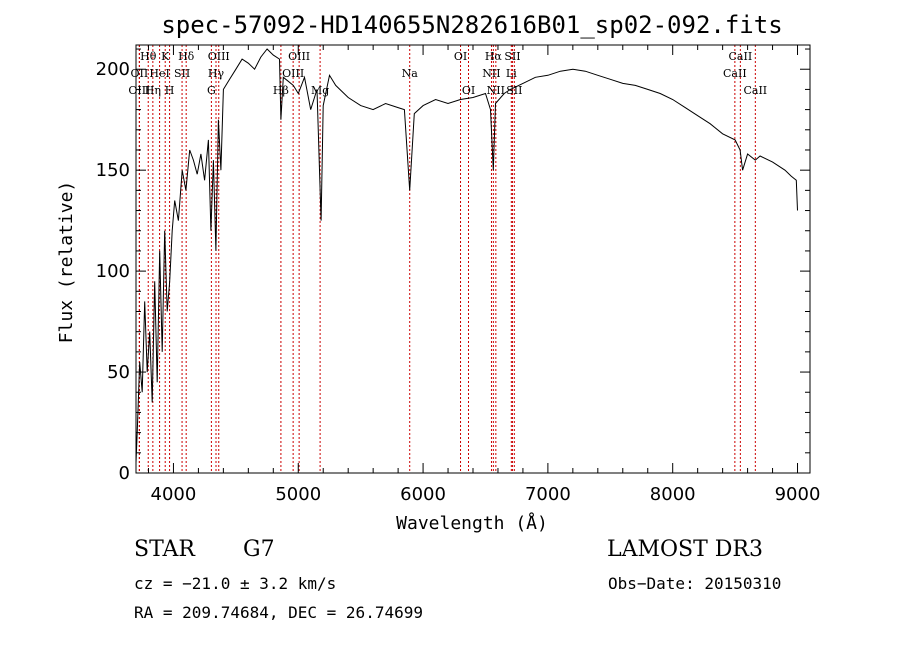 This screenshot has width=900, height=649. What do you see at coordinates (113, 170) in the screenshot?
I see `y-tick-label: 150` at bounding box center [113, 170].